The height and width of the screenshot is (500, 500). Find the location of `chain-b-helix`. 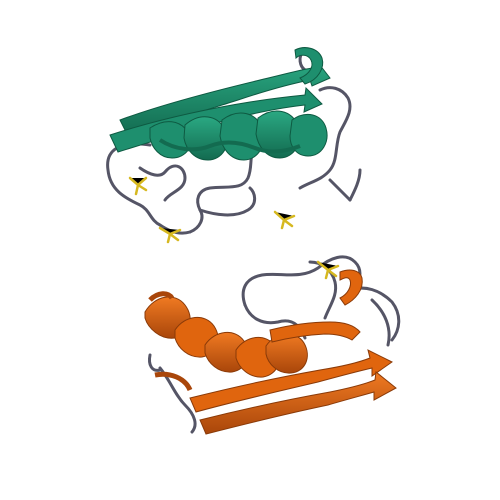

chain-b-helix is located at coordinates (226, 341).